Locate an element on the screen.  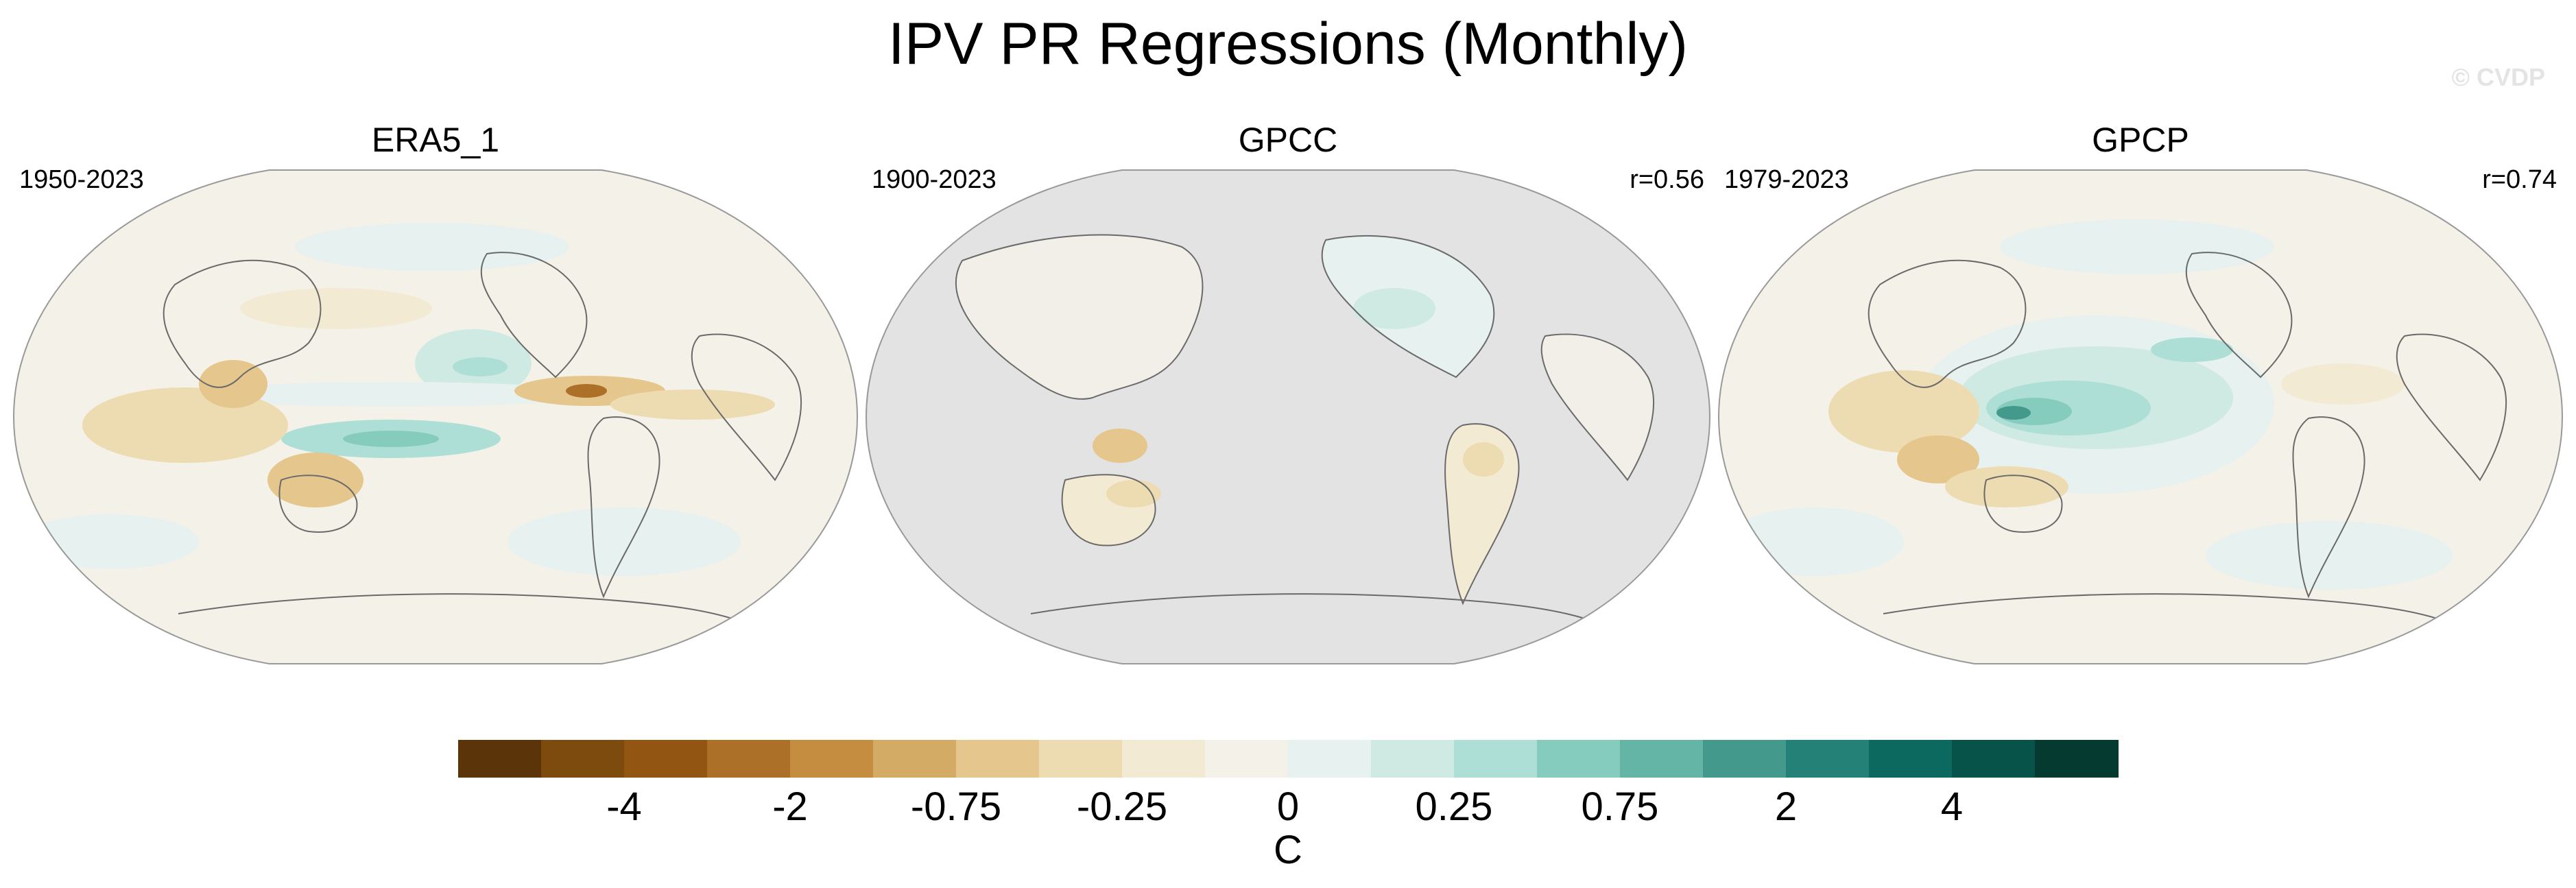
panel-years: 1900-2023 is located at coordinates (934, 179).